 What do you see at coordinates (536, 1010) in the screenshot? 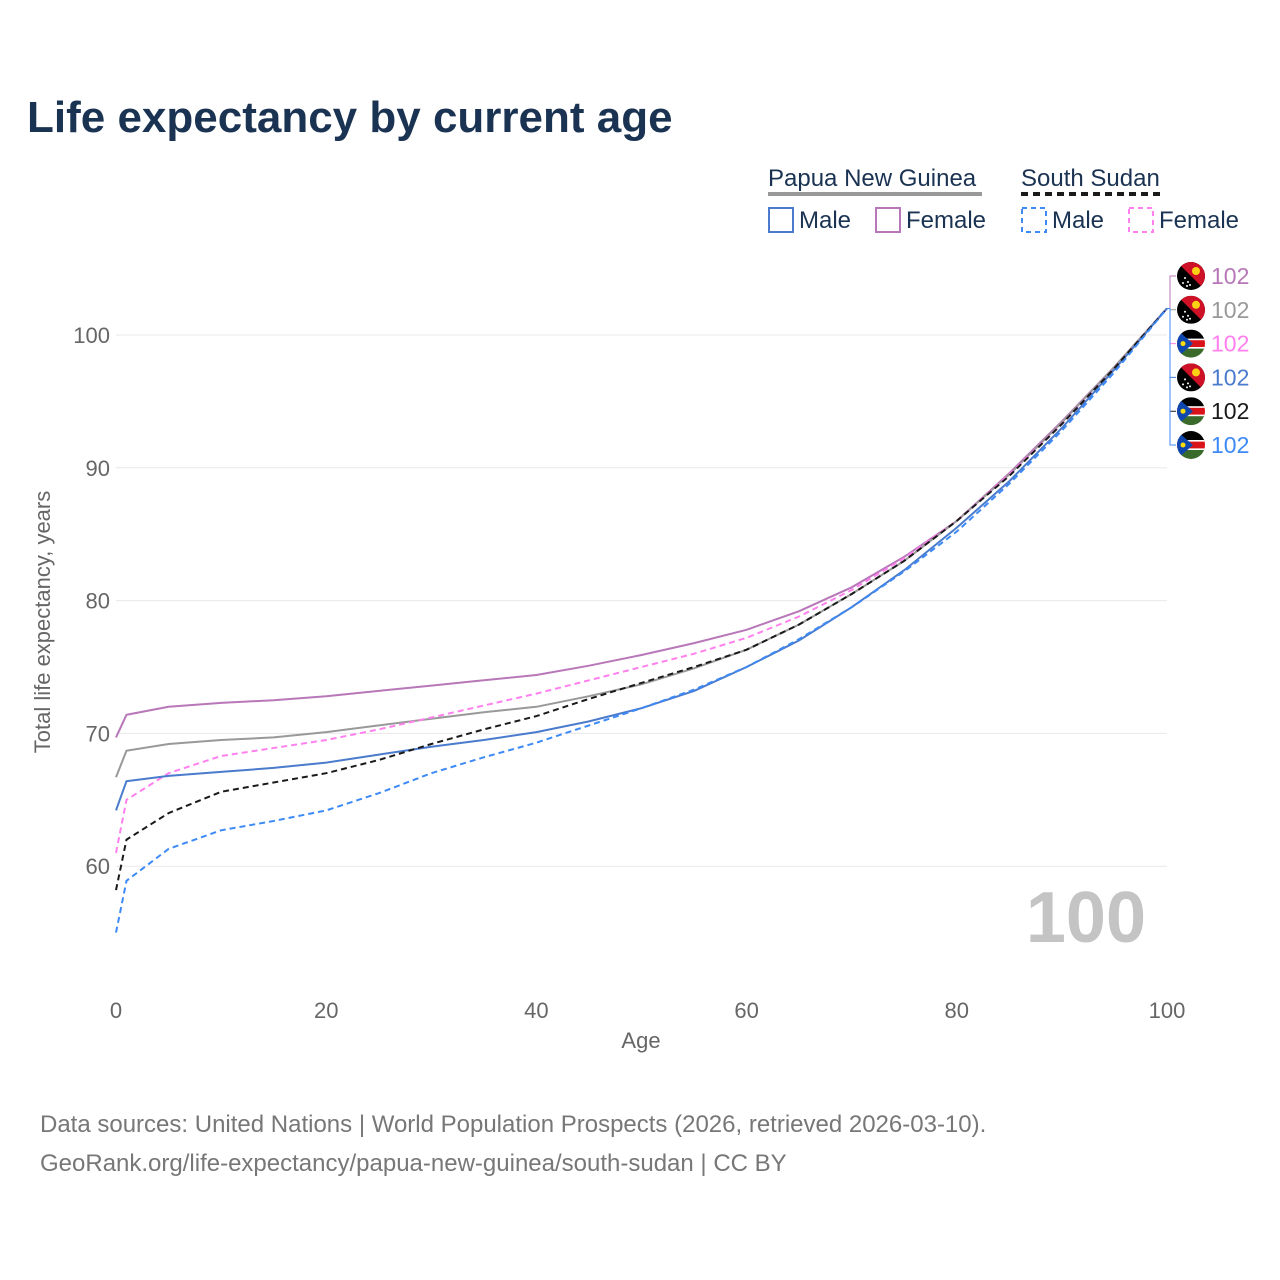
I see `x-tick-label: 40` at bounding box center [536, 1010].